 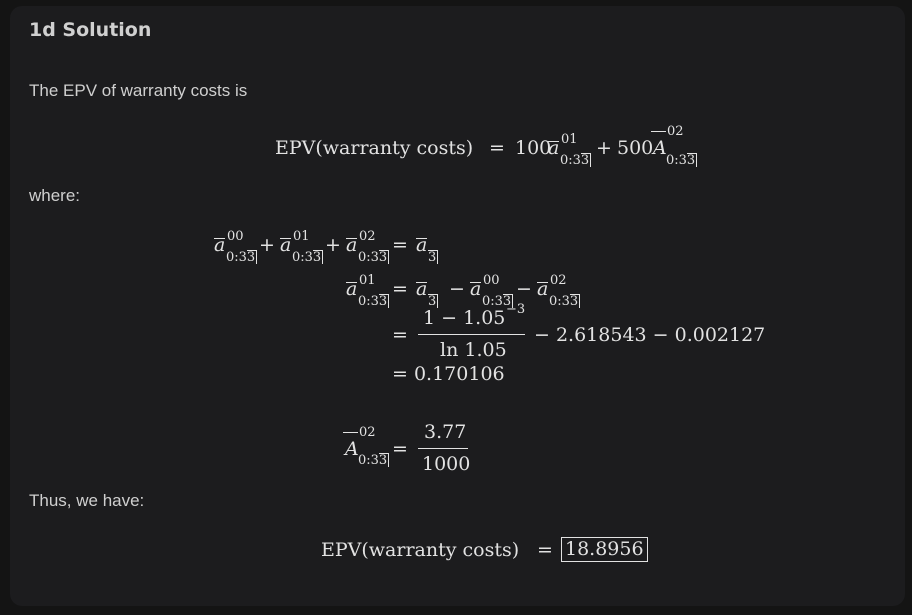 I want to click on epv-lhs: EPV(warranty costs), so click(x=374, y=148).